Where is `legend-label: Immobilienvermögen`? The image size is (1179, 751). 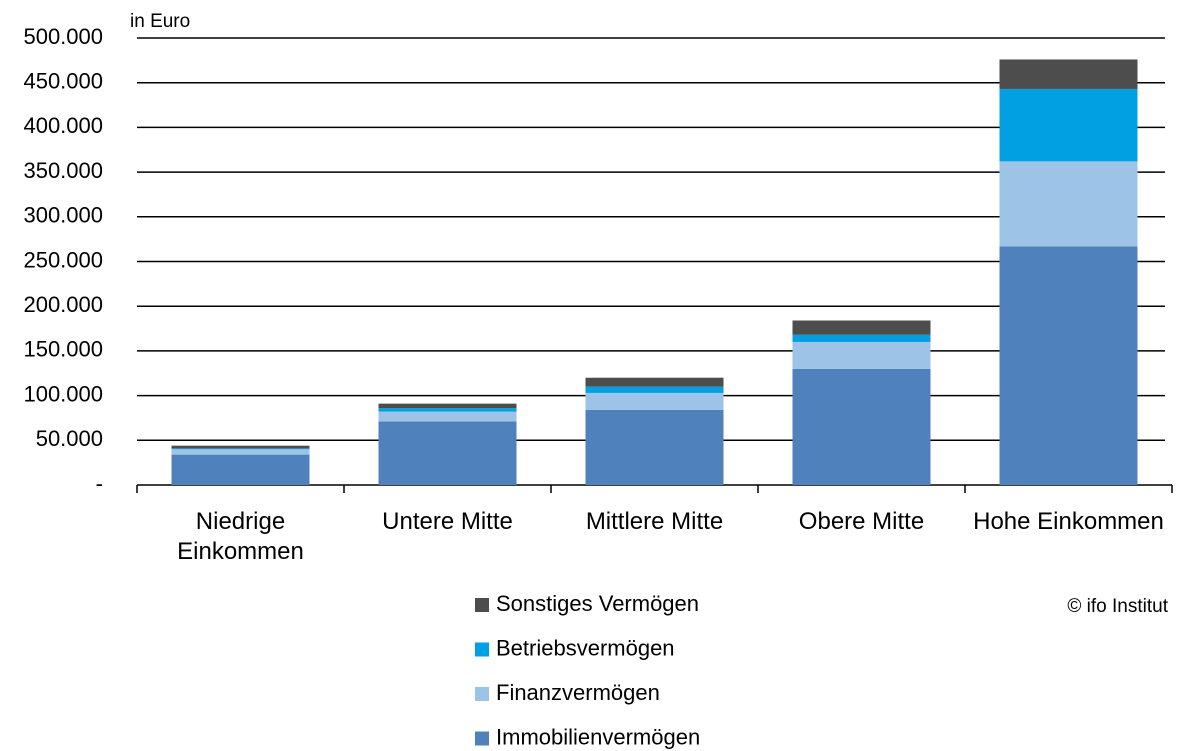
legend-label: Immobilienvermögen is located at coordinates (598, 736).